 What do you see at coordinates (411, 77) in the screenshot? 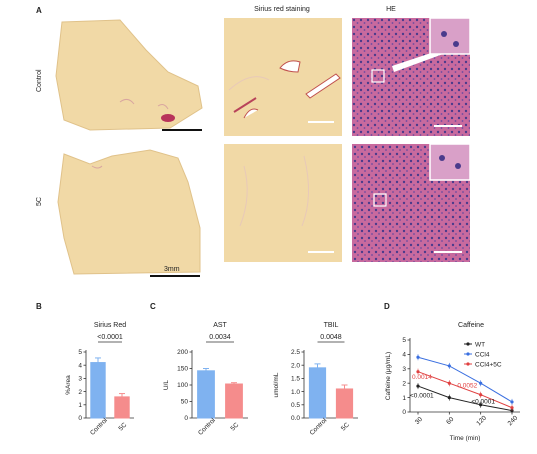
I see `he-micrograph-control` at bounding box center [411, 77].